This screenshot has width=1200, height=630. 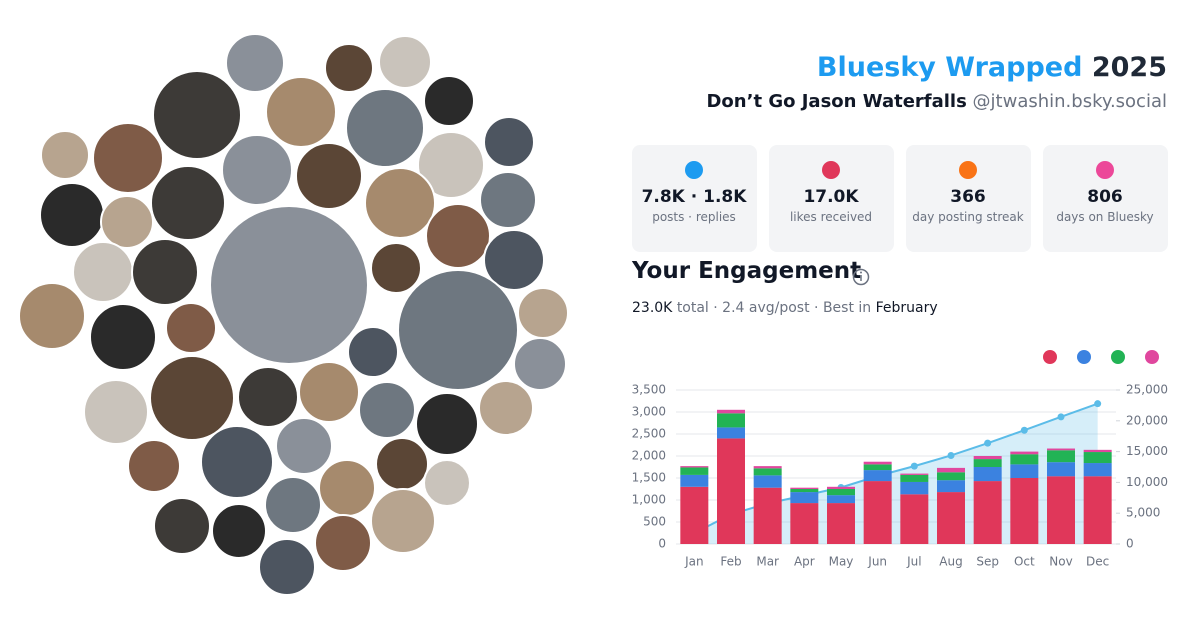 What do you see at coordinates (774, 308) in the screenshot?
I see `summary: total · 2.4 avg/post · Best in` at bounding box center [774, 308].